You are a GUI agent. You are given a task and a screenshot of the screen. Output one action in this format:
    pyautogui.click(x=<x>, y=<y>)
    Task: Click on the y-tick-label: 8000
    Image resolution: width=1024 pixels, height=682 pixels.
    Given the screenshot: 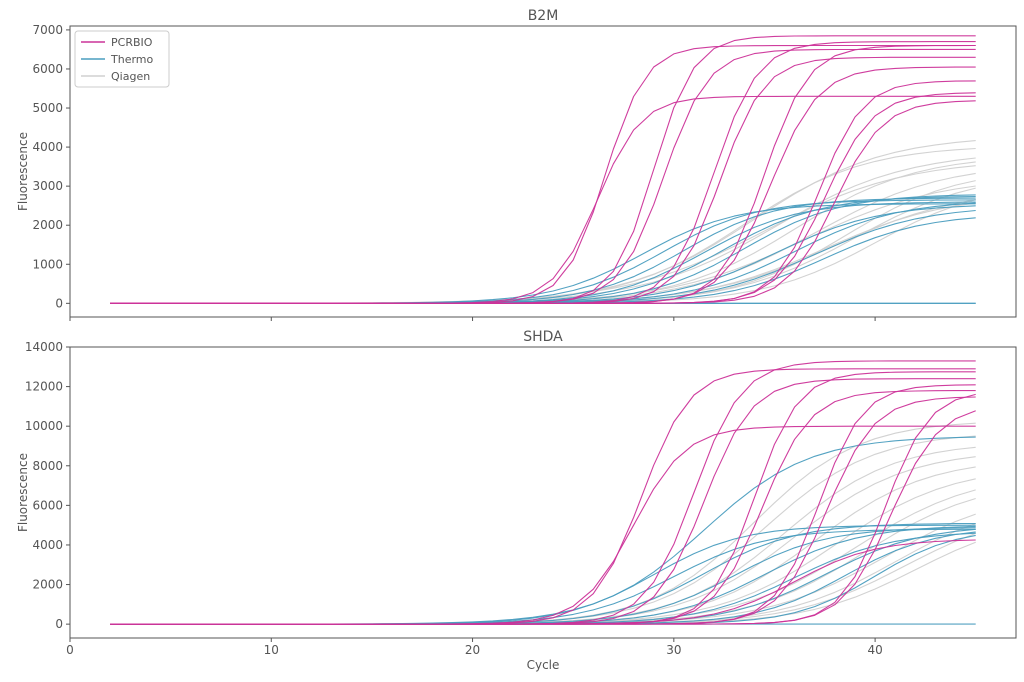 What is the action you would take?
    pyautogui.click(x=47, y=466)
    